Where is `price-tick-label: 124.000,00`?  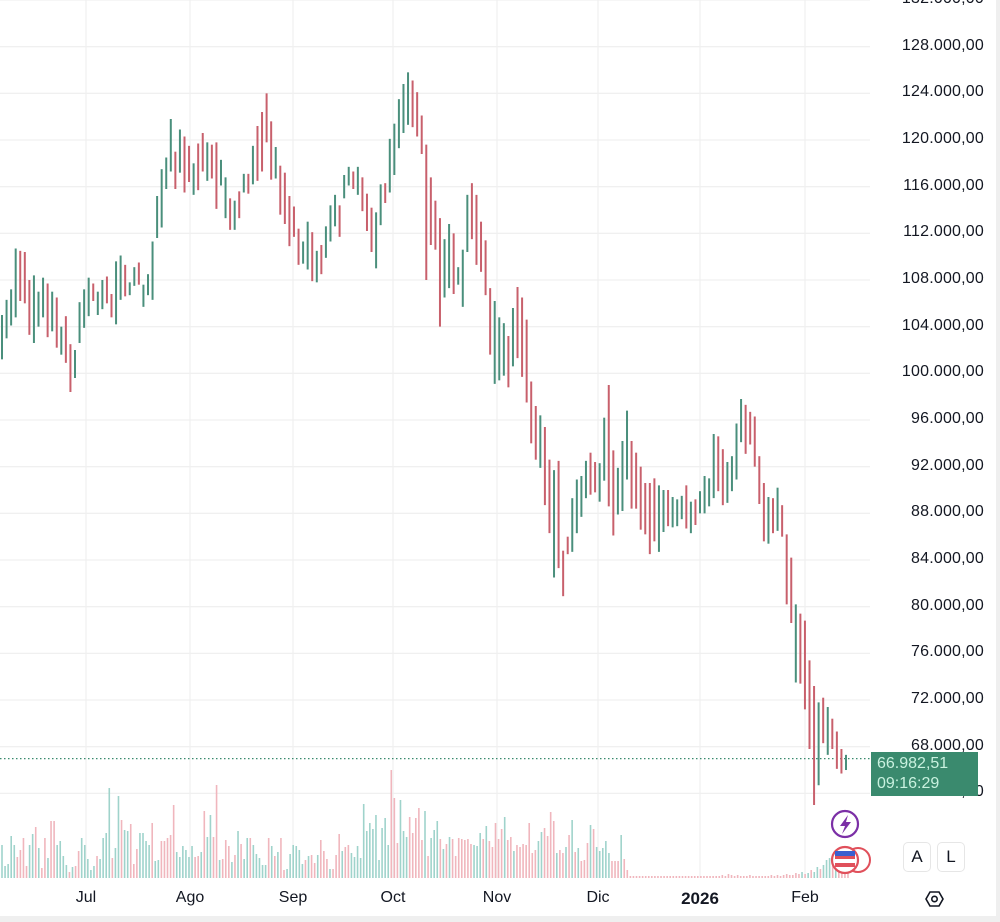 price-tick-label: 124.000,00 is located at coordinates (942, 92).